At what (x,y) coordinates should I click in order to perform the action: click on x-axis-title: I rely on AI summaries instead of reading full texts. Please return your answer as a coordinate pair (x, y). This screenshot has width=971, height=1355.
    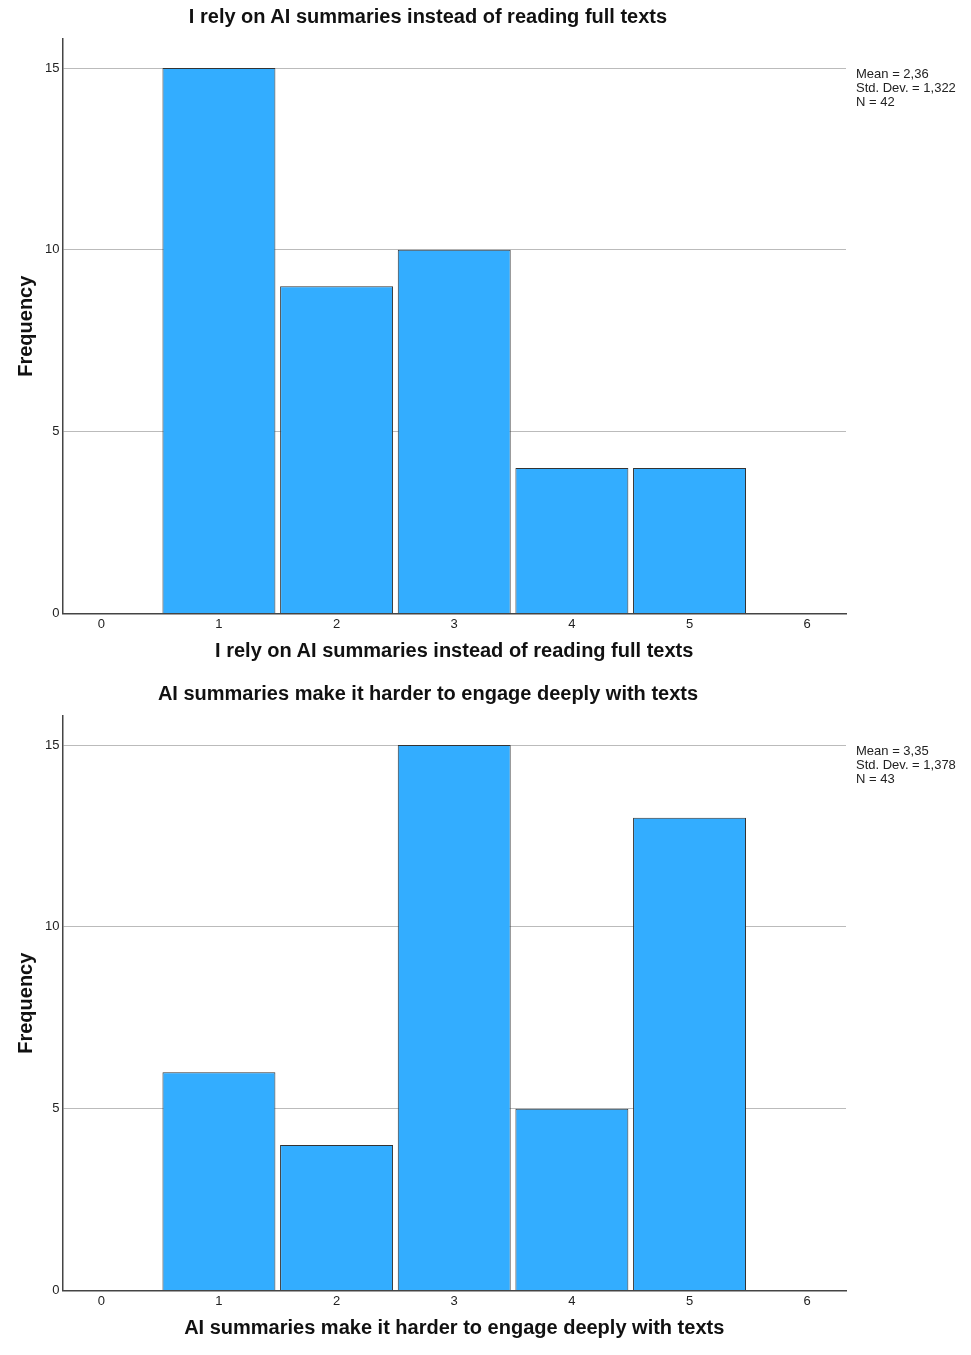
    Looking at the image, I should click on (454, 649).